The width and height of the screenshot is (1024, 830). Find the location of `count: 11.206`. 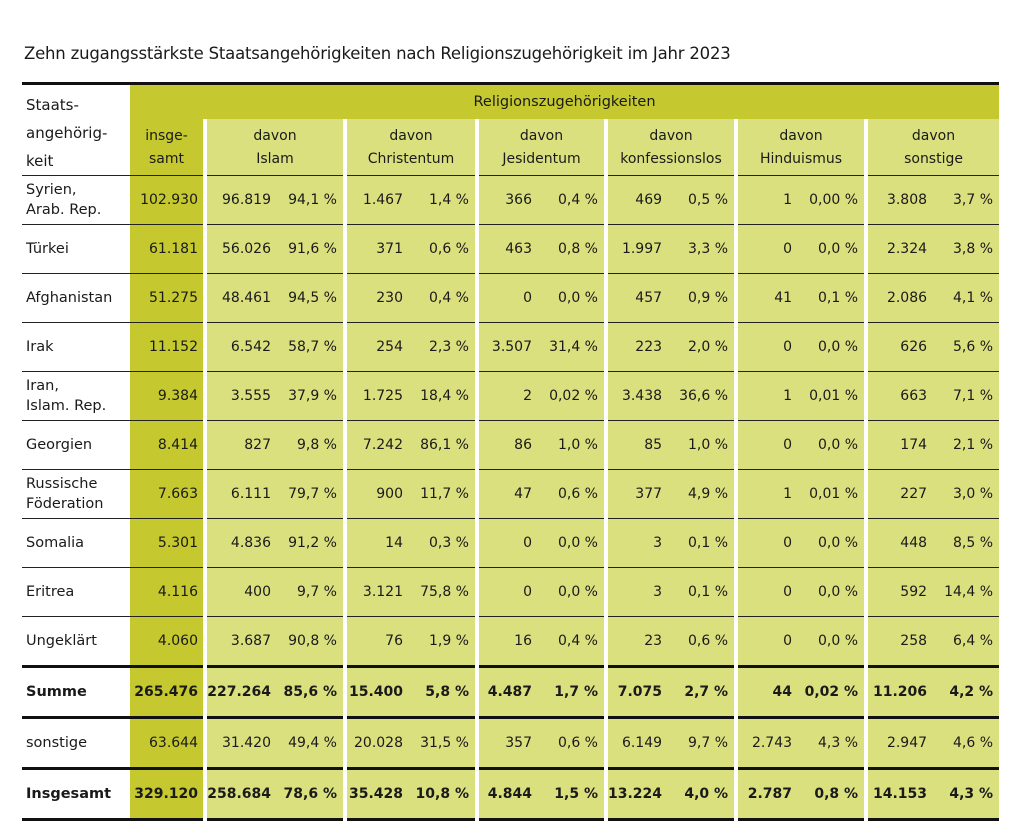

count: 11.206 is located at coordinates (900, 692).